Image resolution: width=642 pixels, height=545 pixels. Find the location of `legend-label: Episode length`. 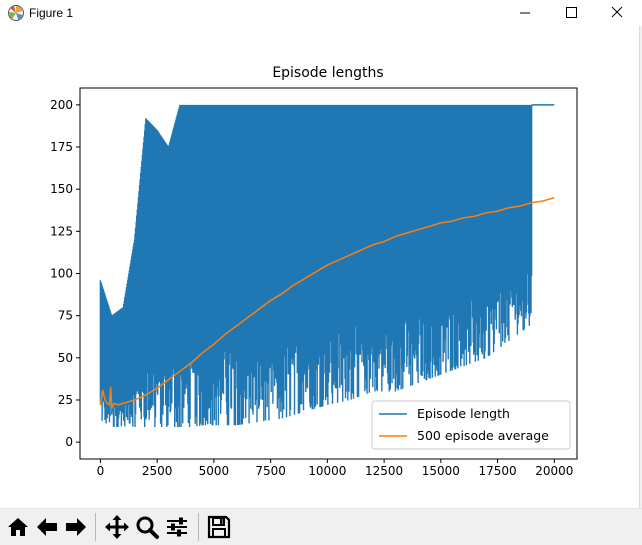

legend-label: Episode length is located at coordinates (463, 413).